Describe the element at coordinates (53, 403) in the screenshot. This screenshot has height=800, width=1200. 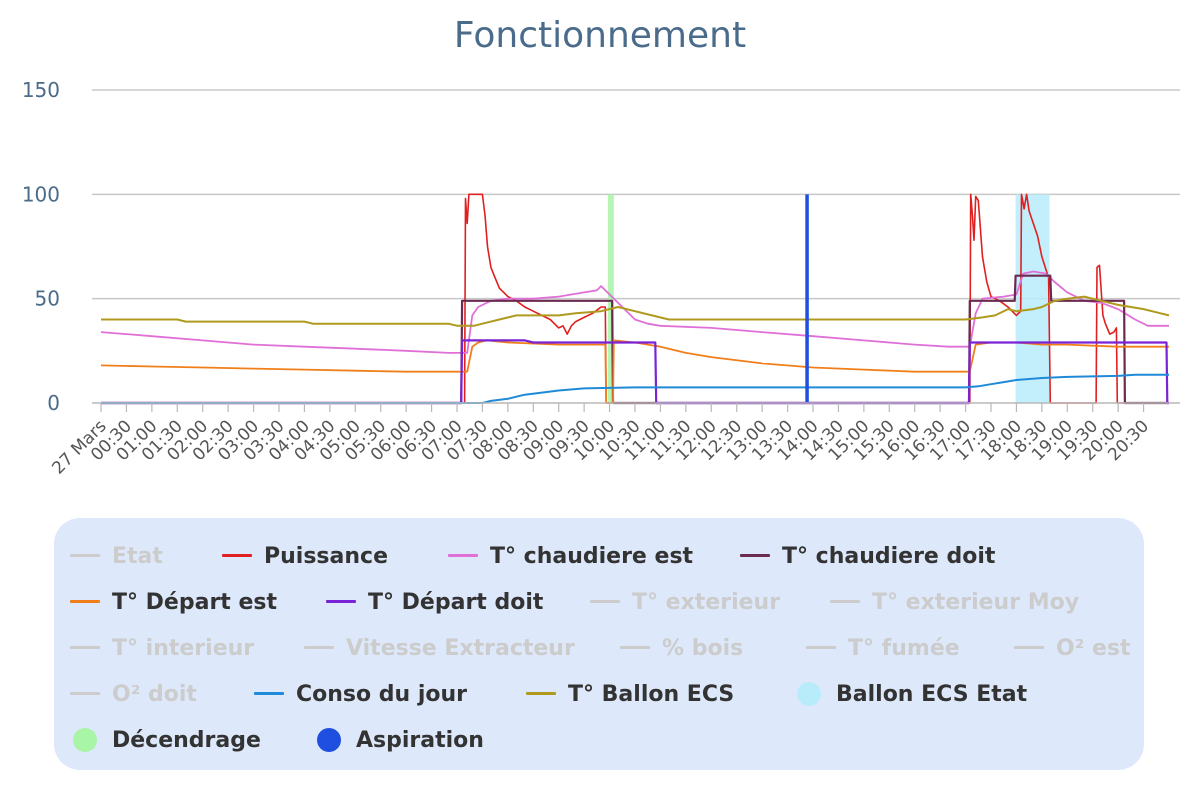
I see `y-tick-label: 0` at that location.